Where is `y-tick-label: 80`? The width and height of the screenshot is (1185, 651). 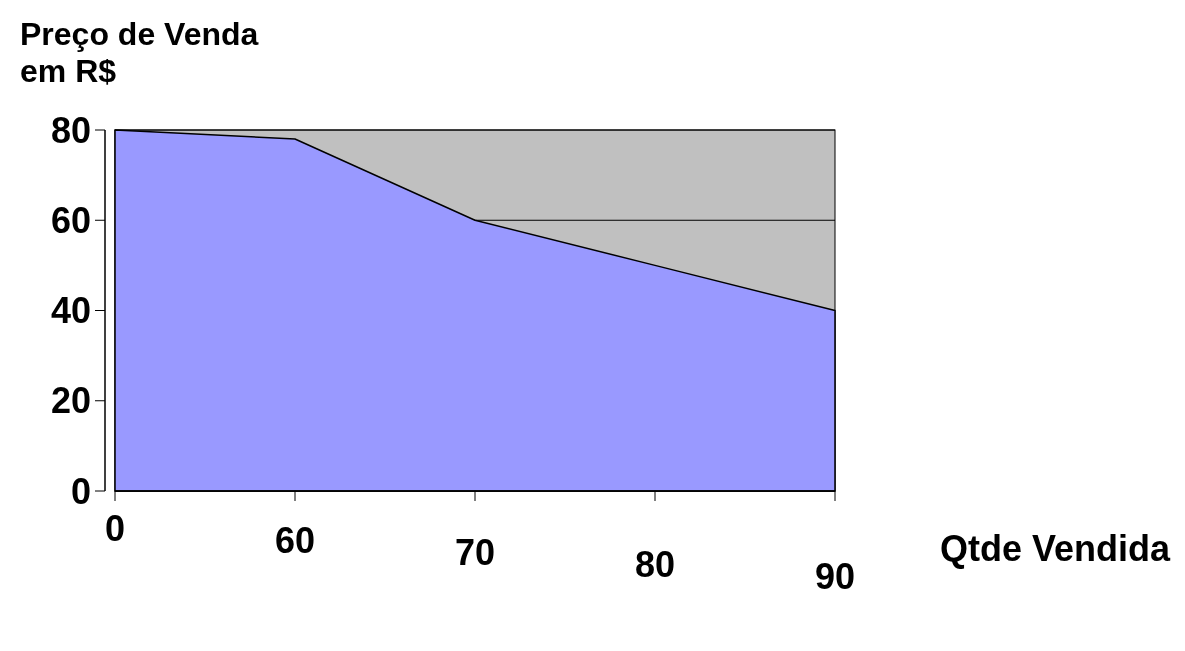
y-tick-label: 80 is located at coordinates (70, 130).